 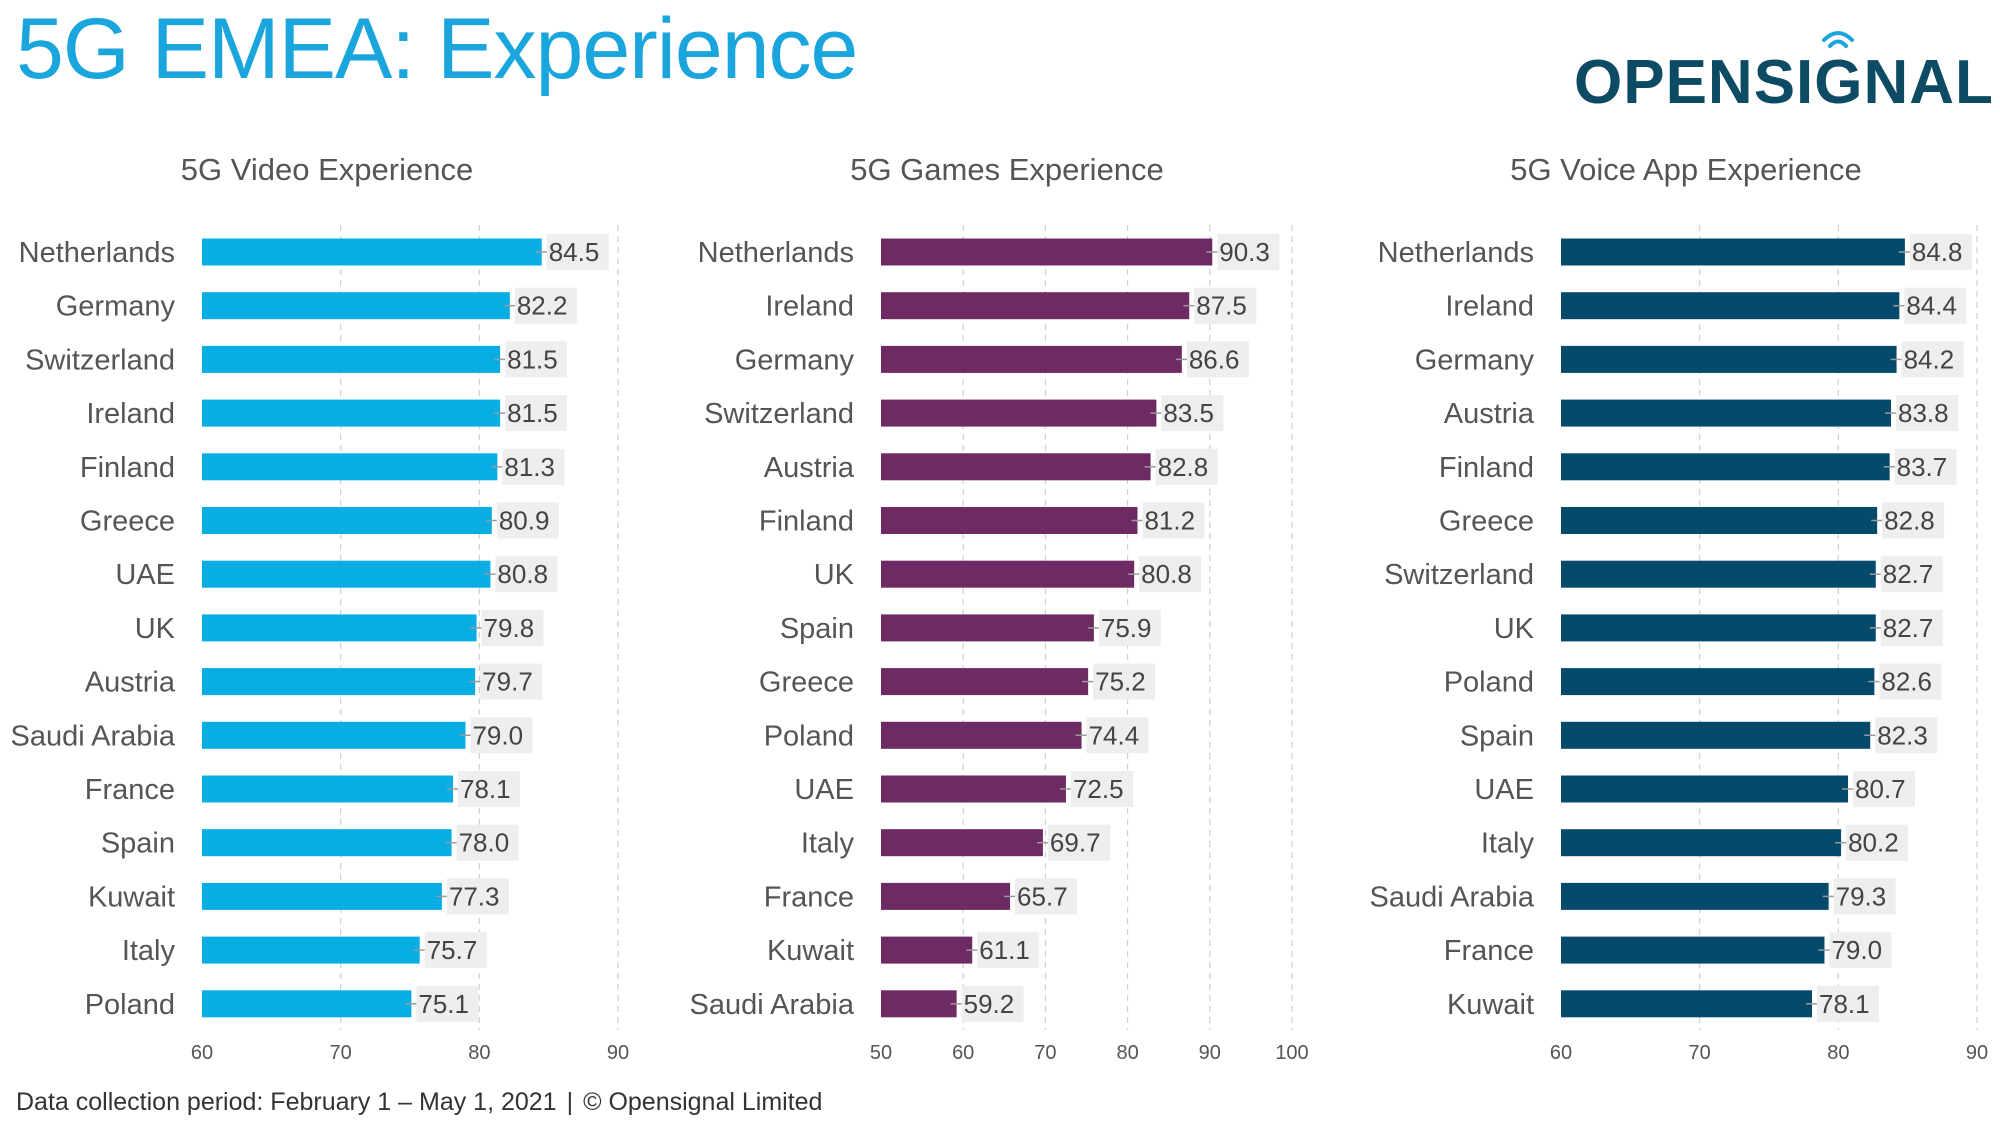 What do you see at coordinates (1906, 682) in the screenshot?
I see `data-label: 82.6` at bounding box center [1906, 682].